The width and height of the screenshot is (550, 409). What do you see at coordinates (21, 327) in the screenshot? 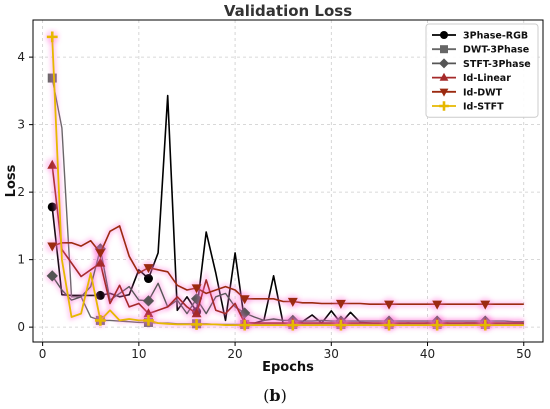
I see `y-tick-label: 0` at bounding box center [21, 327].